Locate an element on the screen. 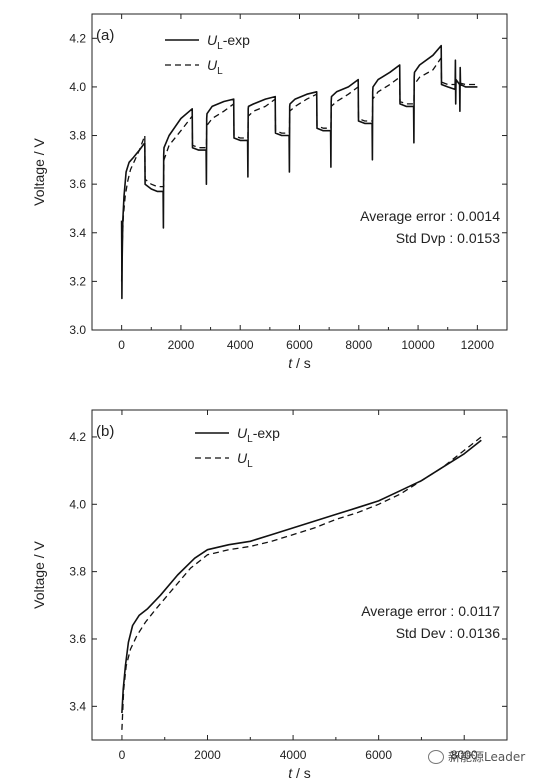  x-tick-label: 12000 is located at coordinates (478, 345).